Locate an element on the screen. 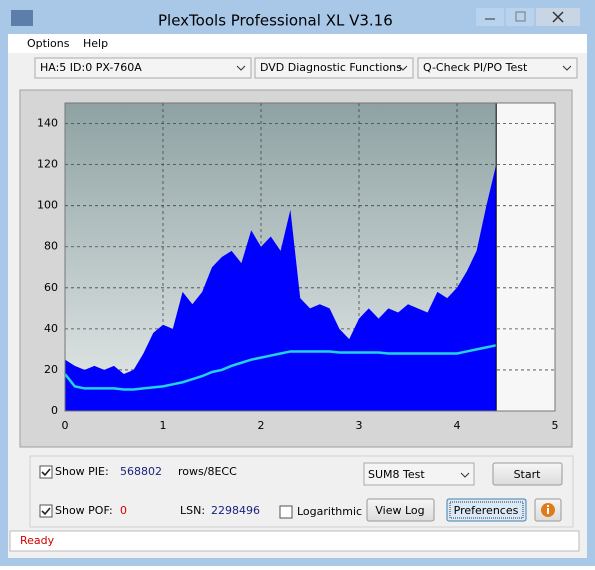  unscanned-area is located at coordinates (525, 257).